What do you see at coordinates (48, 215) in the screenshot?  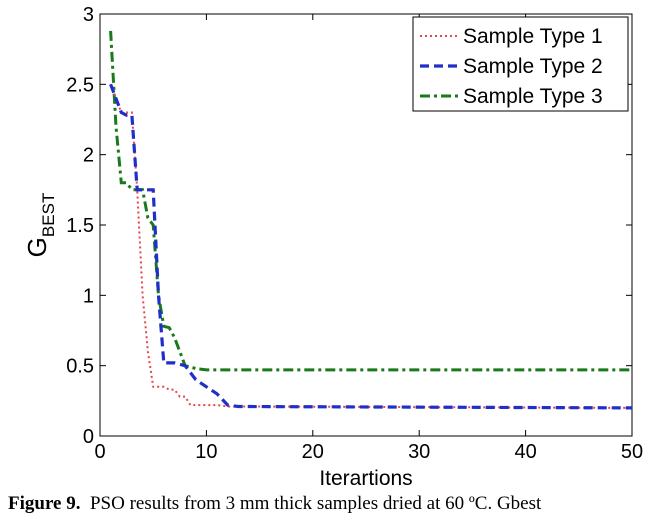 I see `y-axis-label-sub: BEST` at bounding box center [48, 215].